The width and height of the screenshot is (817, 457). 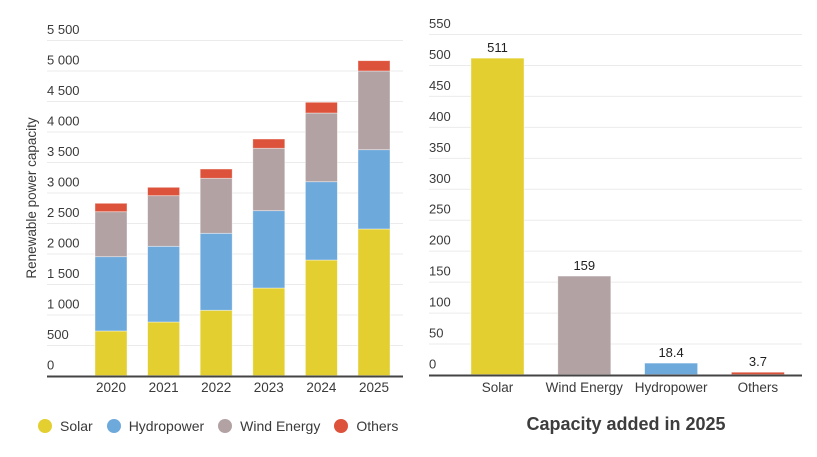 I want to click on x-tick-label: Hydropower, so click(x=671, y=387).